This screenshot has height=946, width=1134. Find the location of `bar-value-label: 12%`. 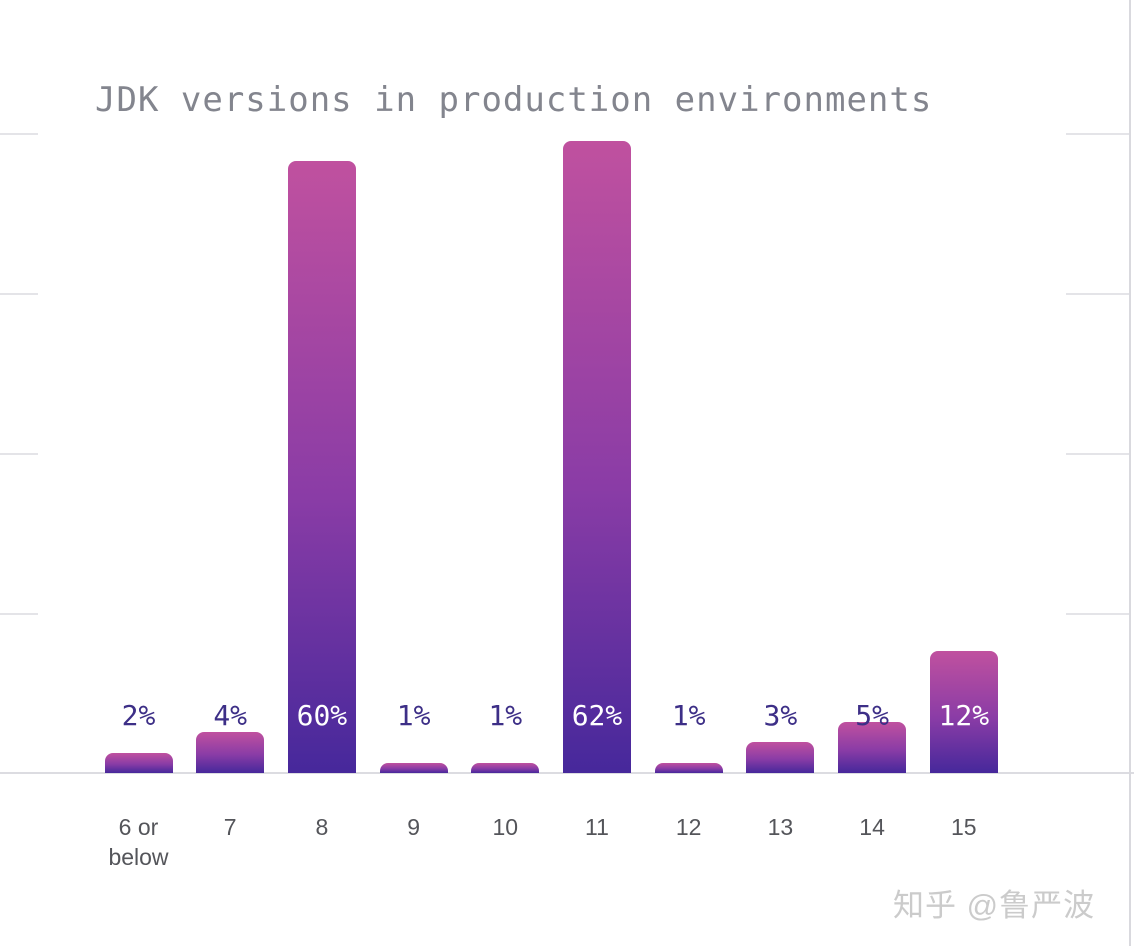

bar-value-label: 12% is located at coordinates (964, 715).